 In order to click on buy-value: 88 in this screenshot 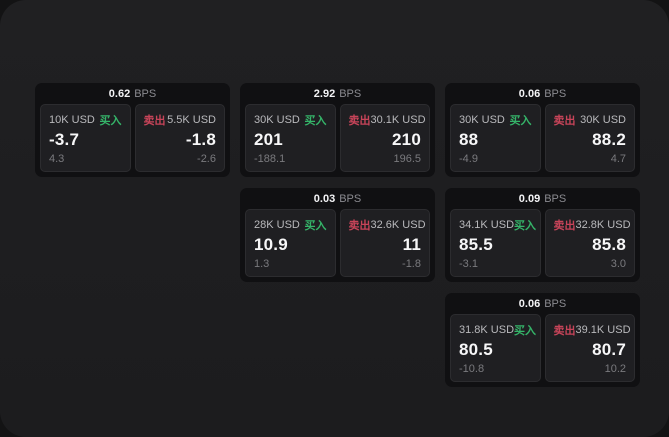, I will do `click(469, 139)`.